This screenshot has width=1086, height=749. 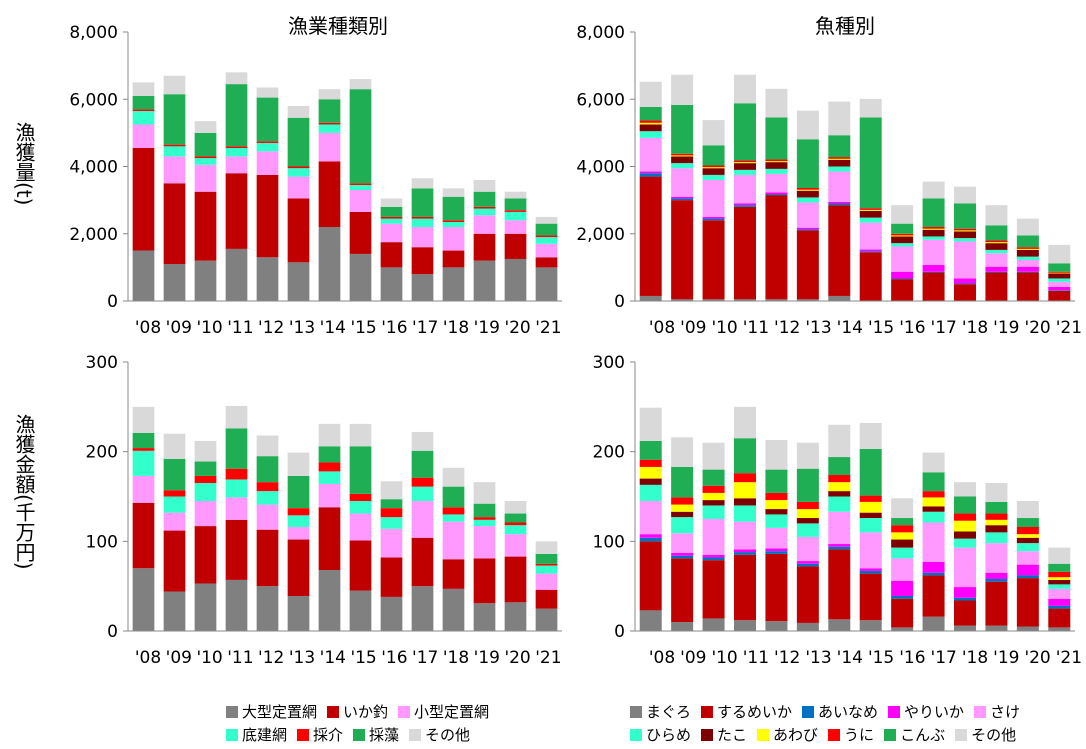 What do you see at coordinates (914, 734) in the screenshot?
I see `legend-item: こんぶ` at bounding box center [914, 734].